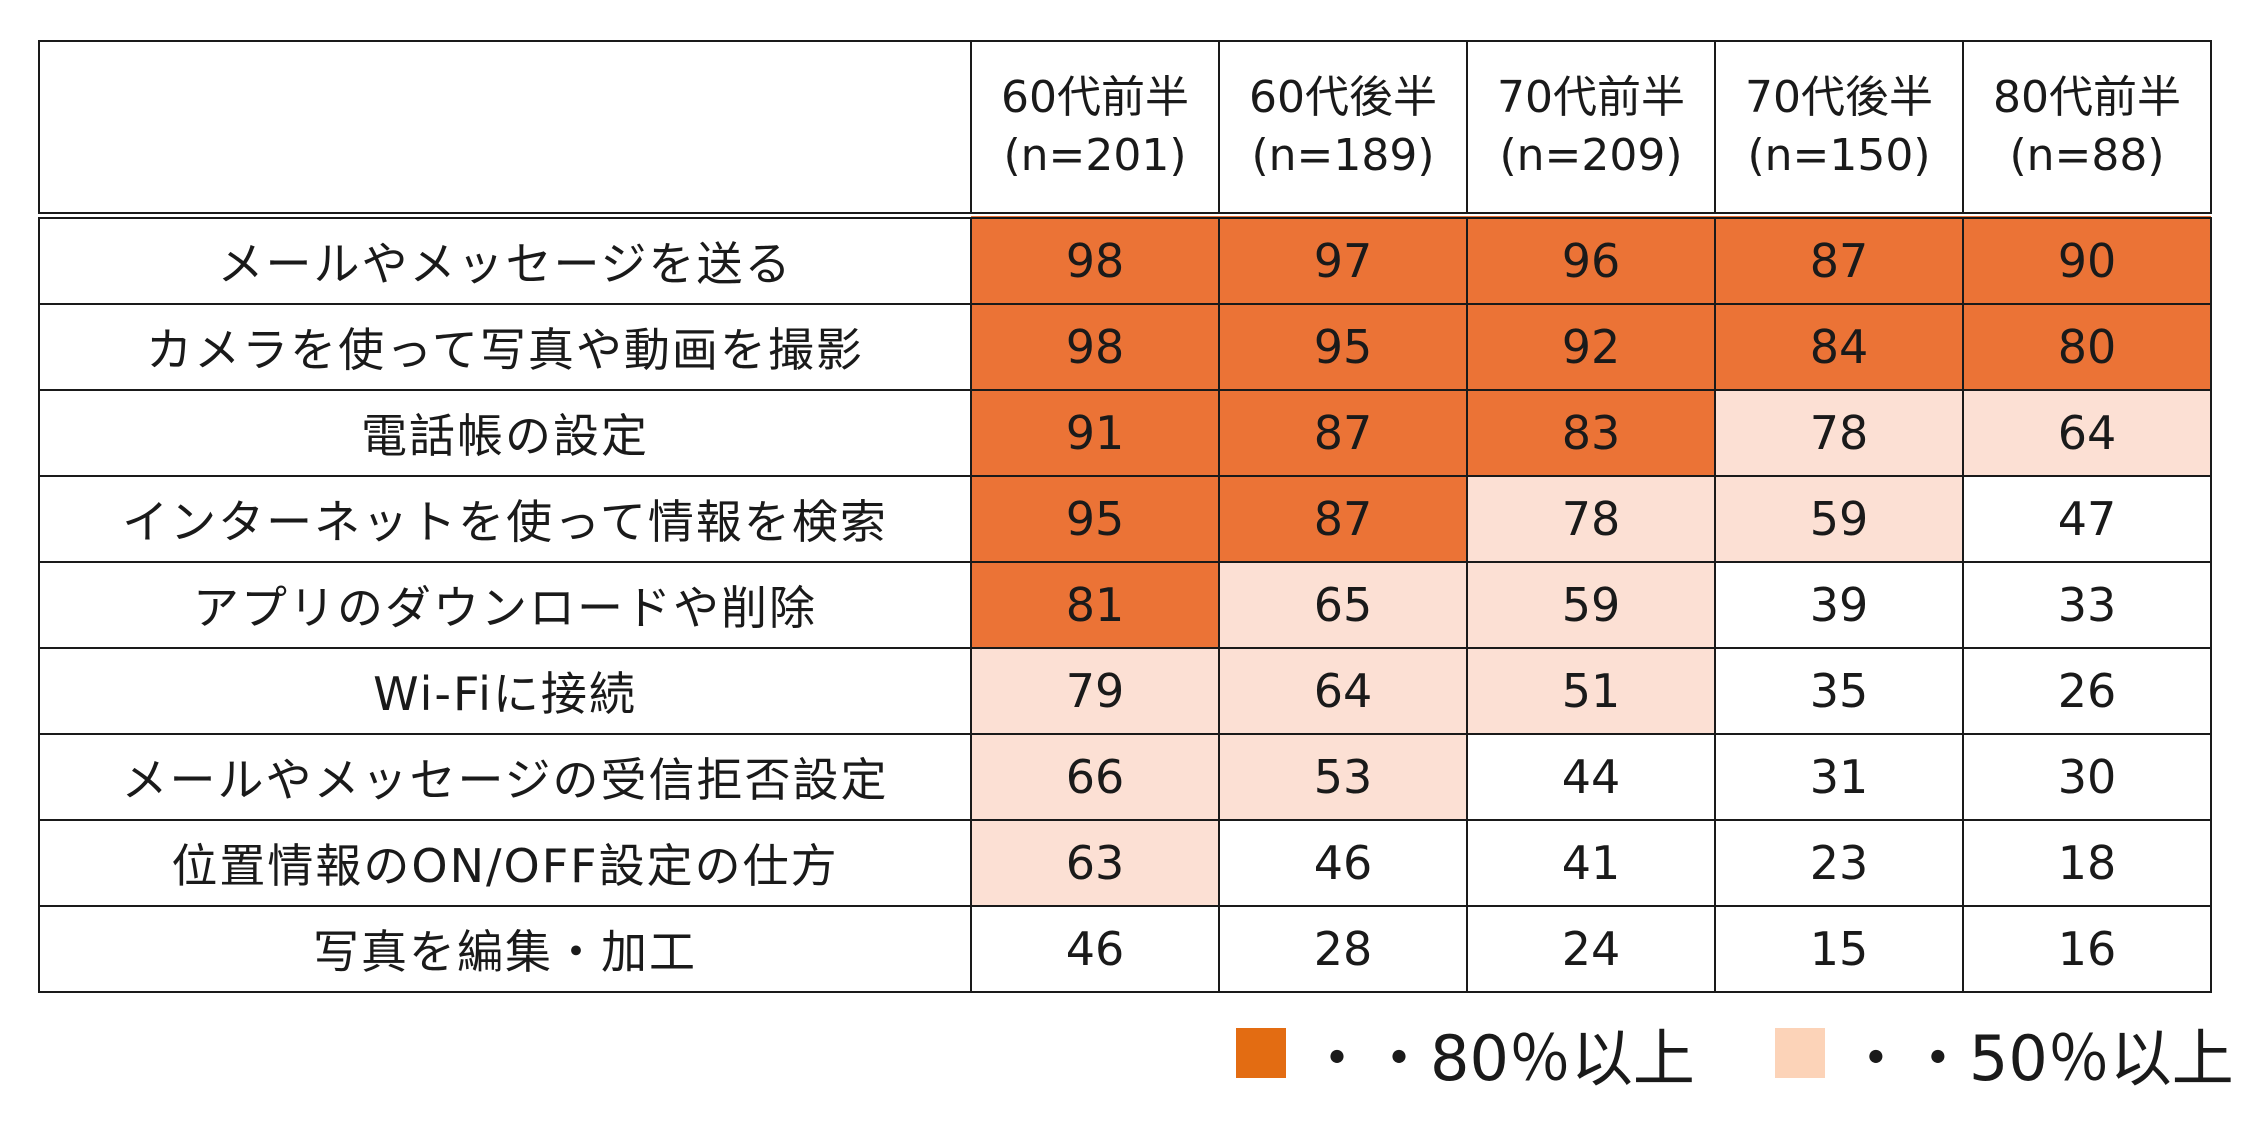  I want to click on row-label: 電話帳の設定, so click(505, 433).